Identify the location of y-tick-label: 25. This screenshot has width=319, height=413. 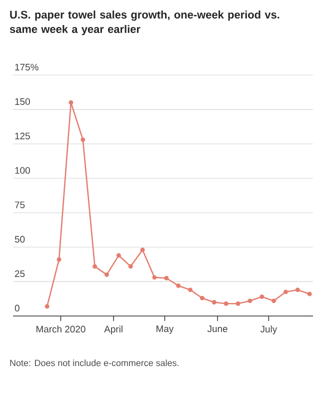
(19, 274).